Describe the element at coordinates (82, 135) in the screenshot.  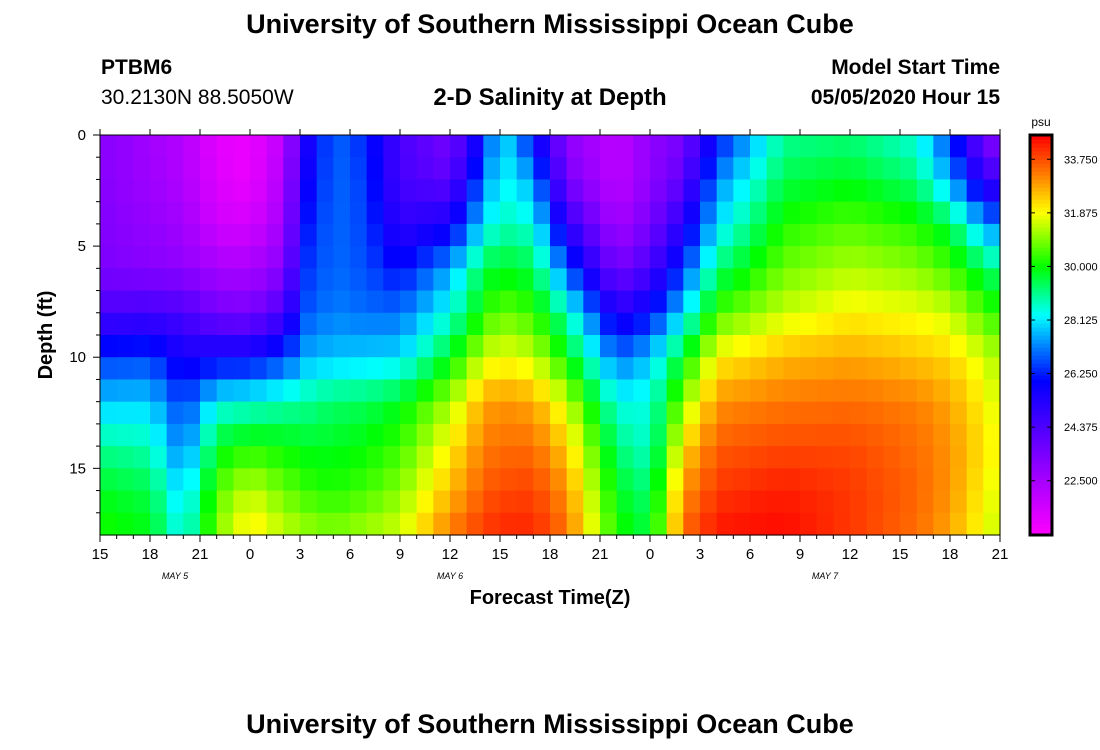
I see `y-tick-label: 0` at that location.